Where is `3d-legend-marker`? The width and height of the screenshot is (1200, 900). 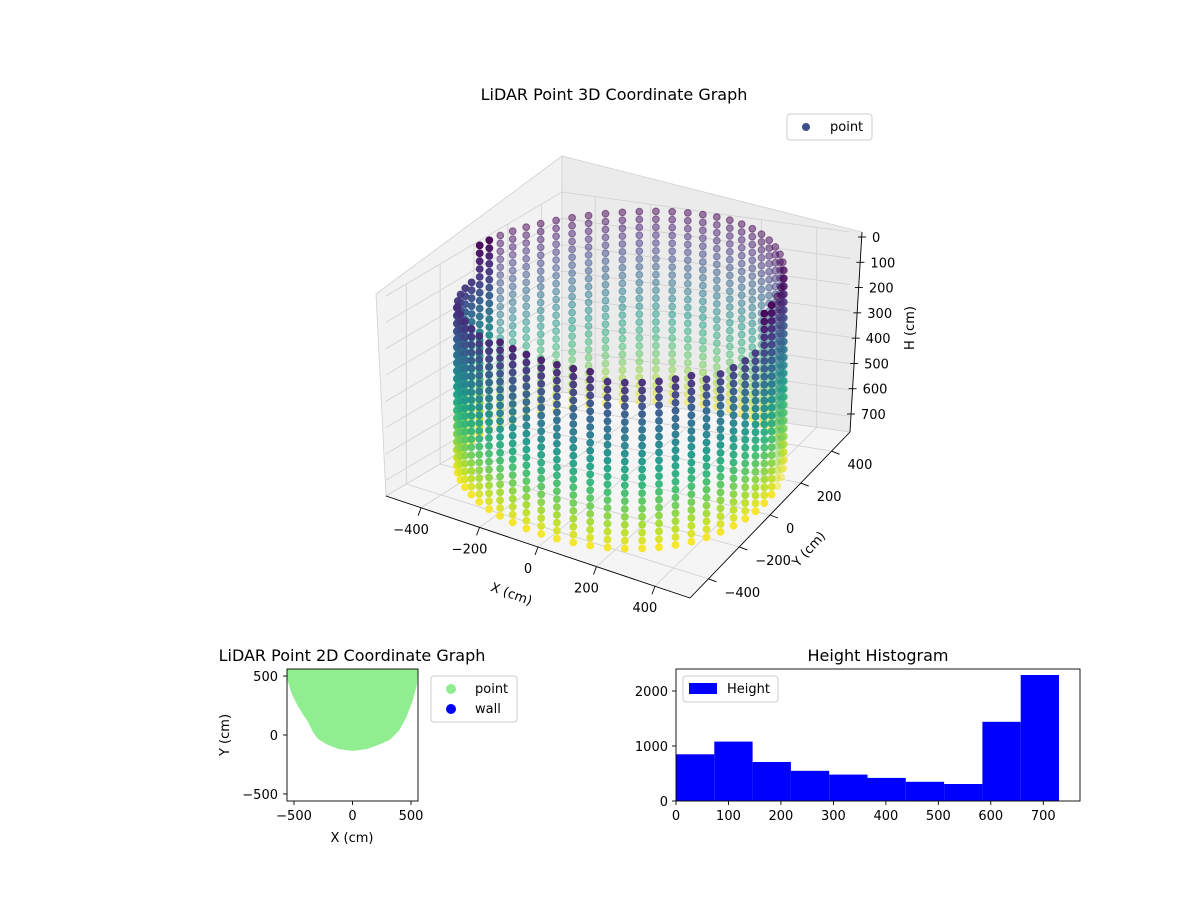 3d-legend-marker is located at coordinates (806, 127).